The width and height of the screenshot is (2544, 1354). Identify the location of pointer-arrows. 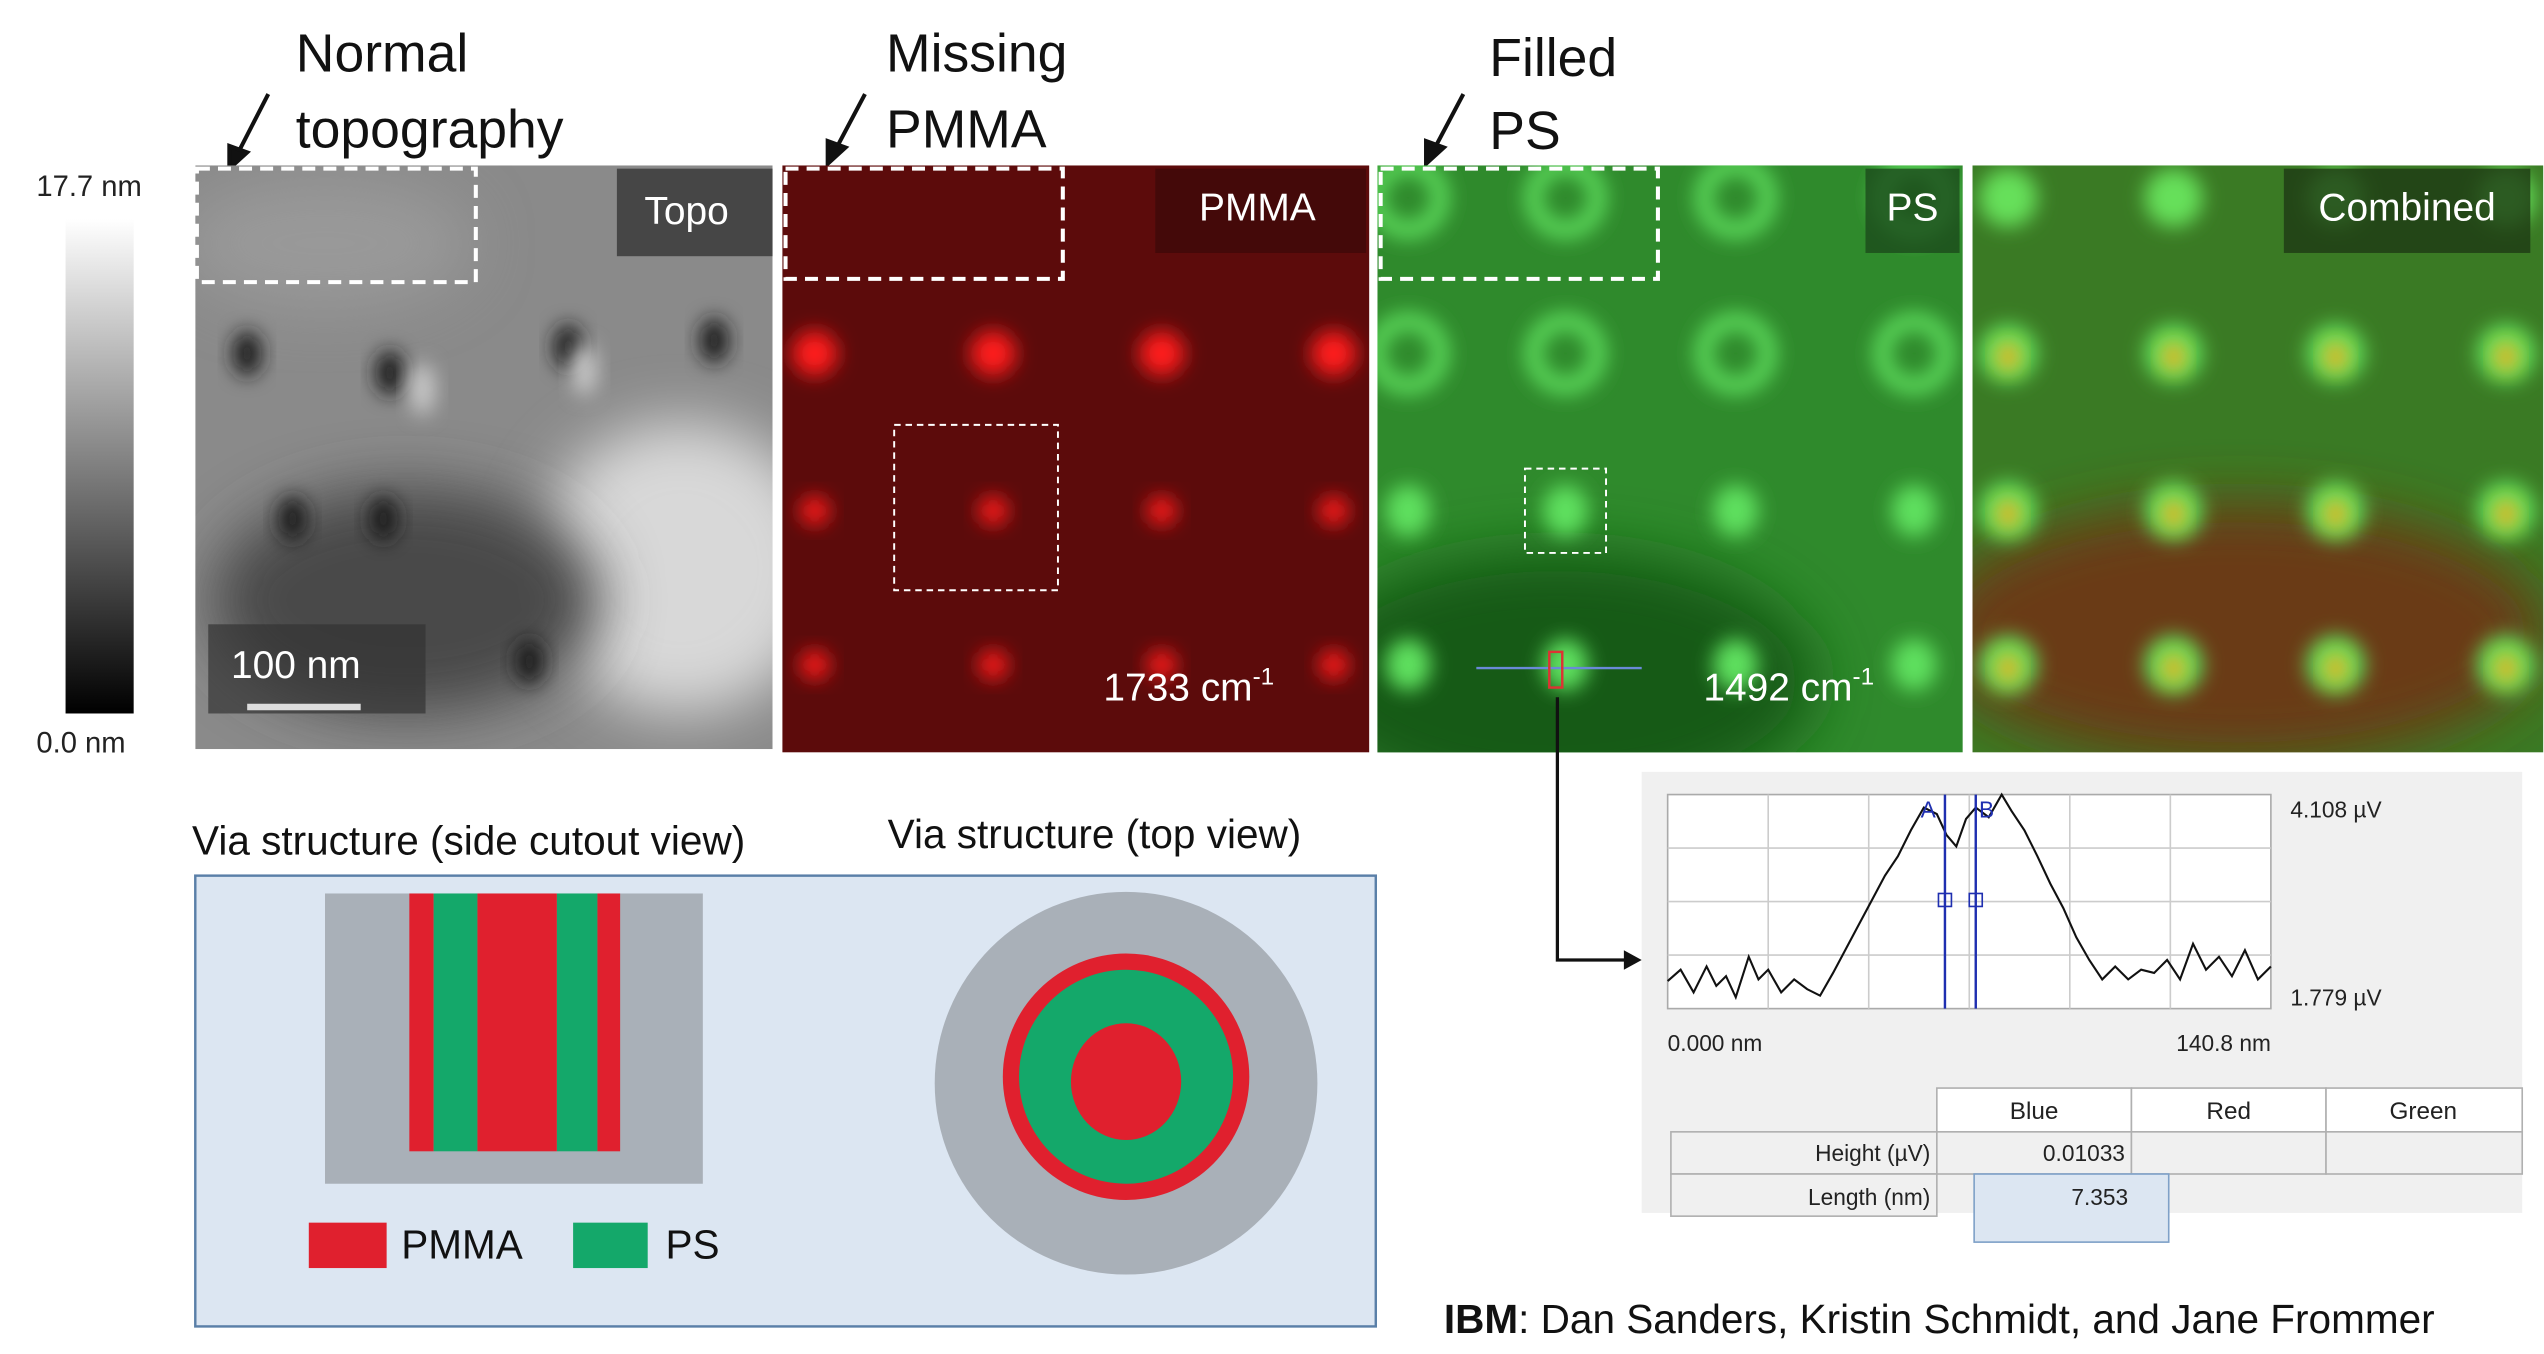
(846, 133).